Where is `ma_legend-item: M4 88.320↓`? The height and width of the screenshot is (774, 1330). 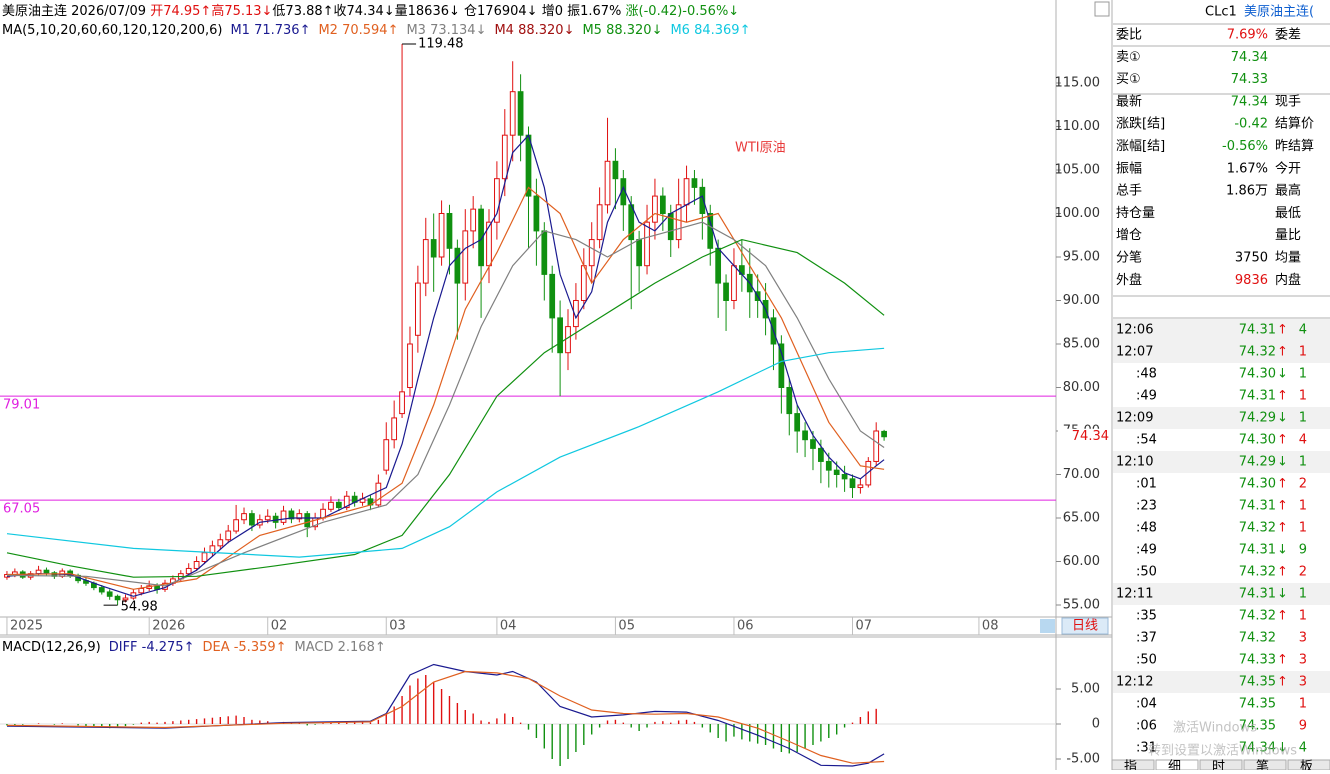
ma_legend-item: M4 88.320↓ is located at coordinates (534, 30).